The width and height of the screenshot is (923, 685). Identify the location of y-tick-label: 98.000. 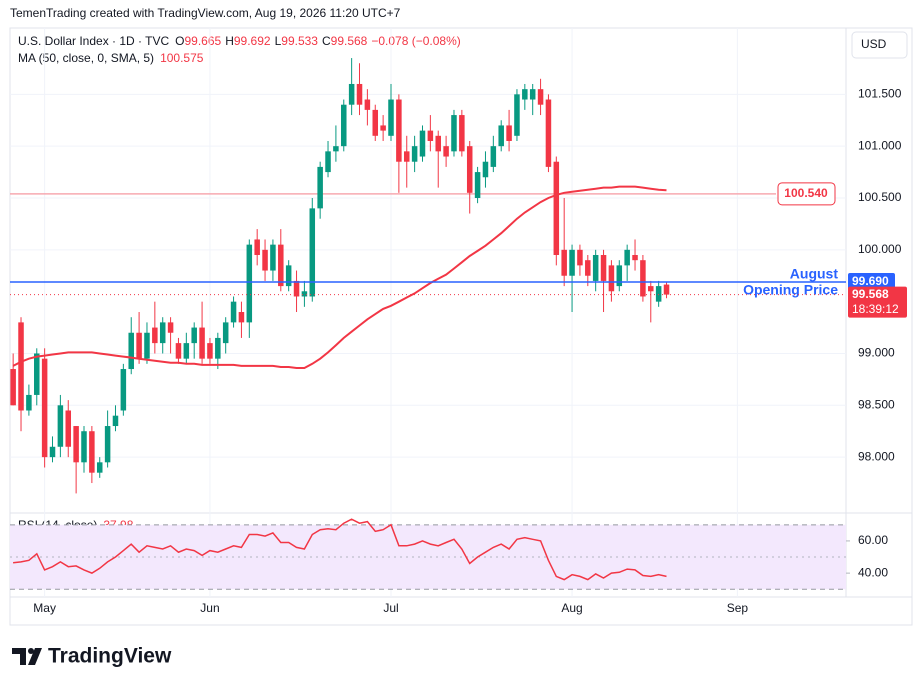
(876, 456).